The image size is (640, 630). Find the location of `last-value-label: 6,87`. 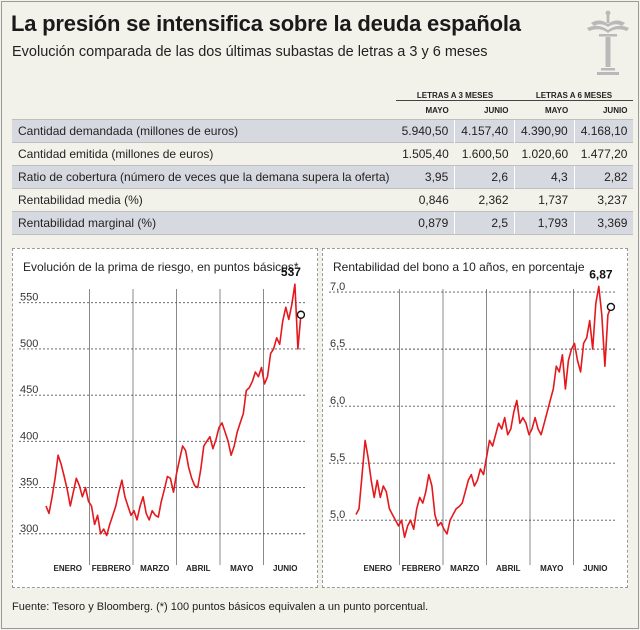

last-value-label: 6,87 is located at coordinates (601, 274).